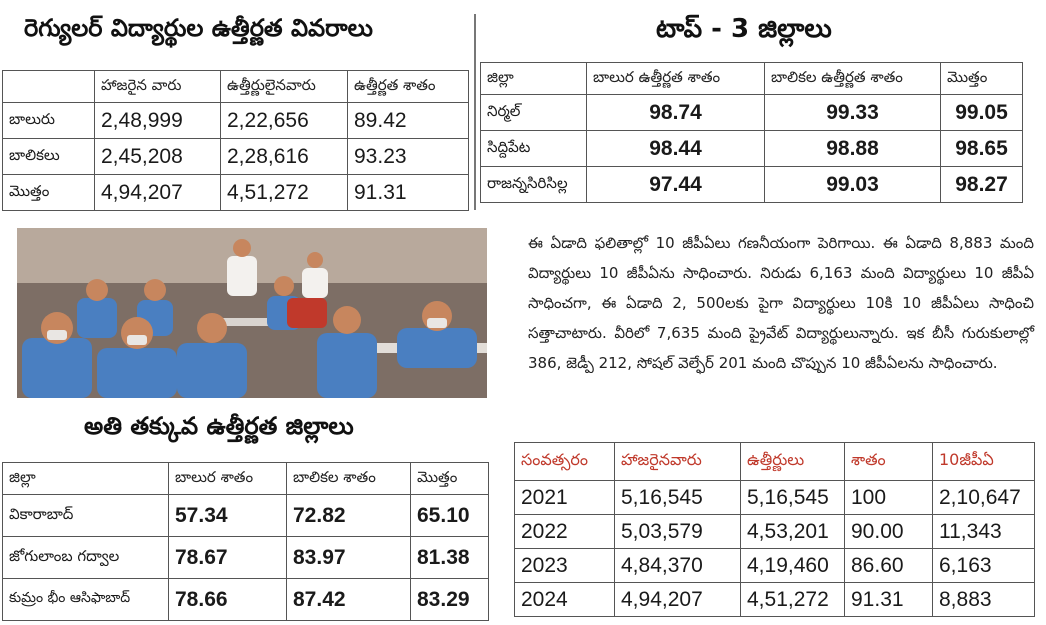 This screenshot has height=625, width=1046. Describe the element at coordinates (983, 531) in the screenshot. I see `cell: 11,343` at that location.